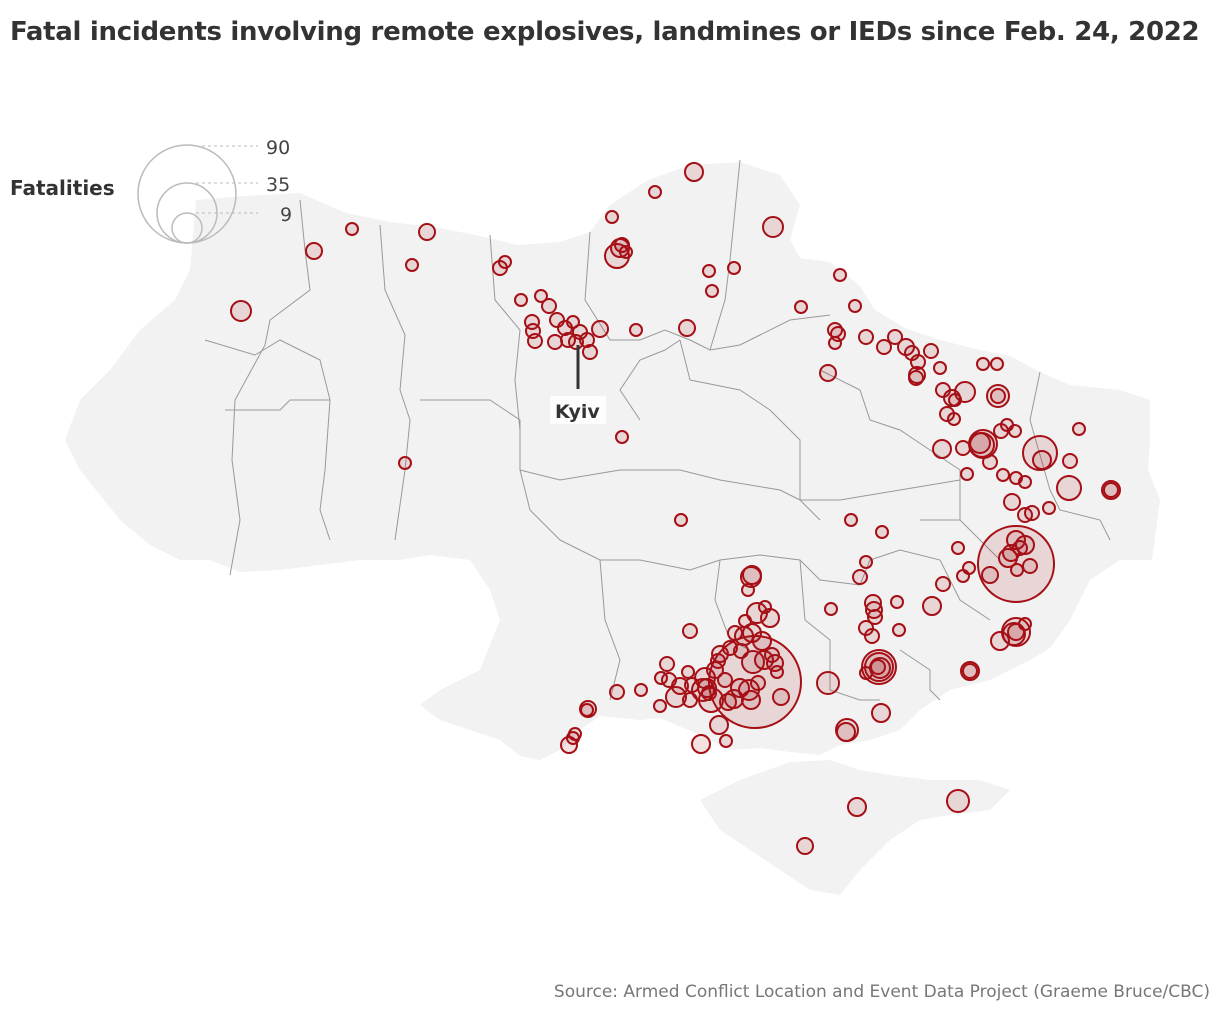 The width and height of the screenshot is (1220, 1014). I want to click on kyiv-annotation: Kyiv, so click(578, 384).